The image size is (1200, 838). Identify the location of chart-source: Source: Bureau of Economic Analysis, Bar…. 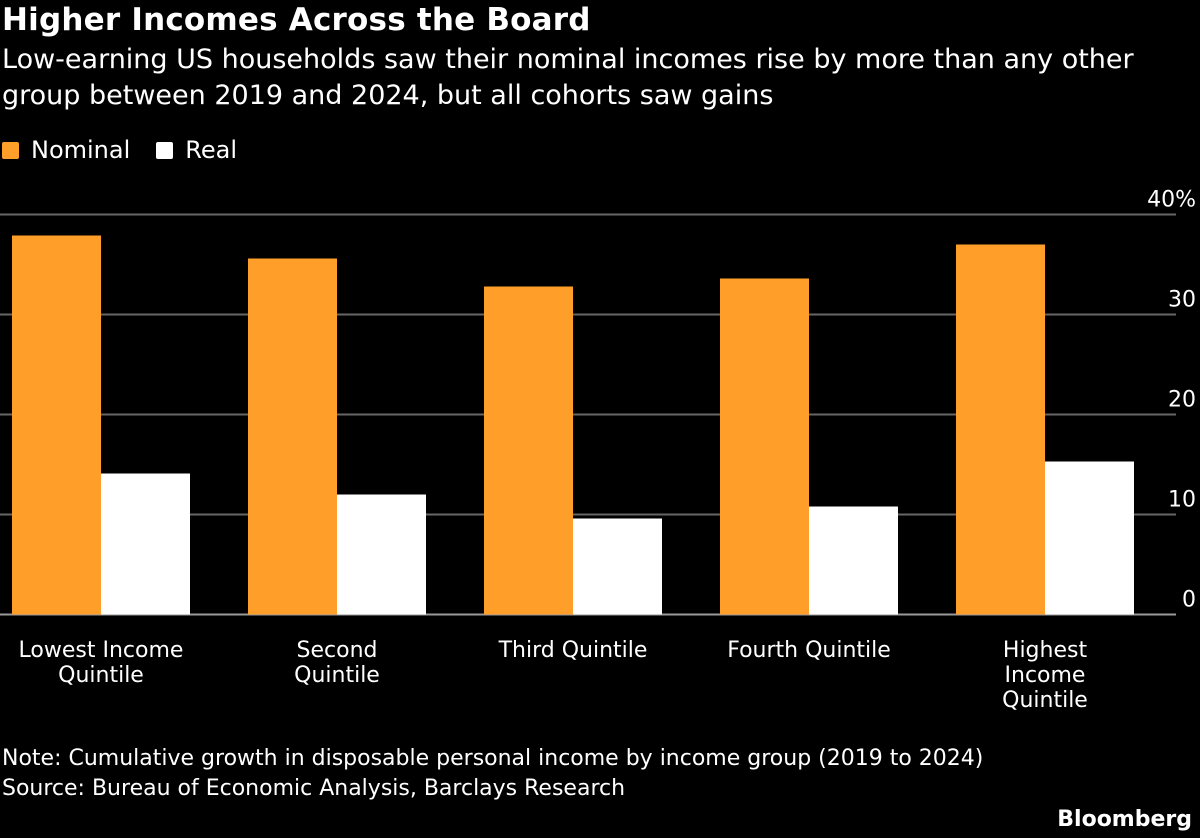
(314, 788).